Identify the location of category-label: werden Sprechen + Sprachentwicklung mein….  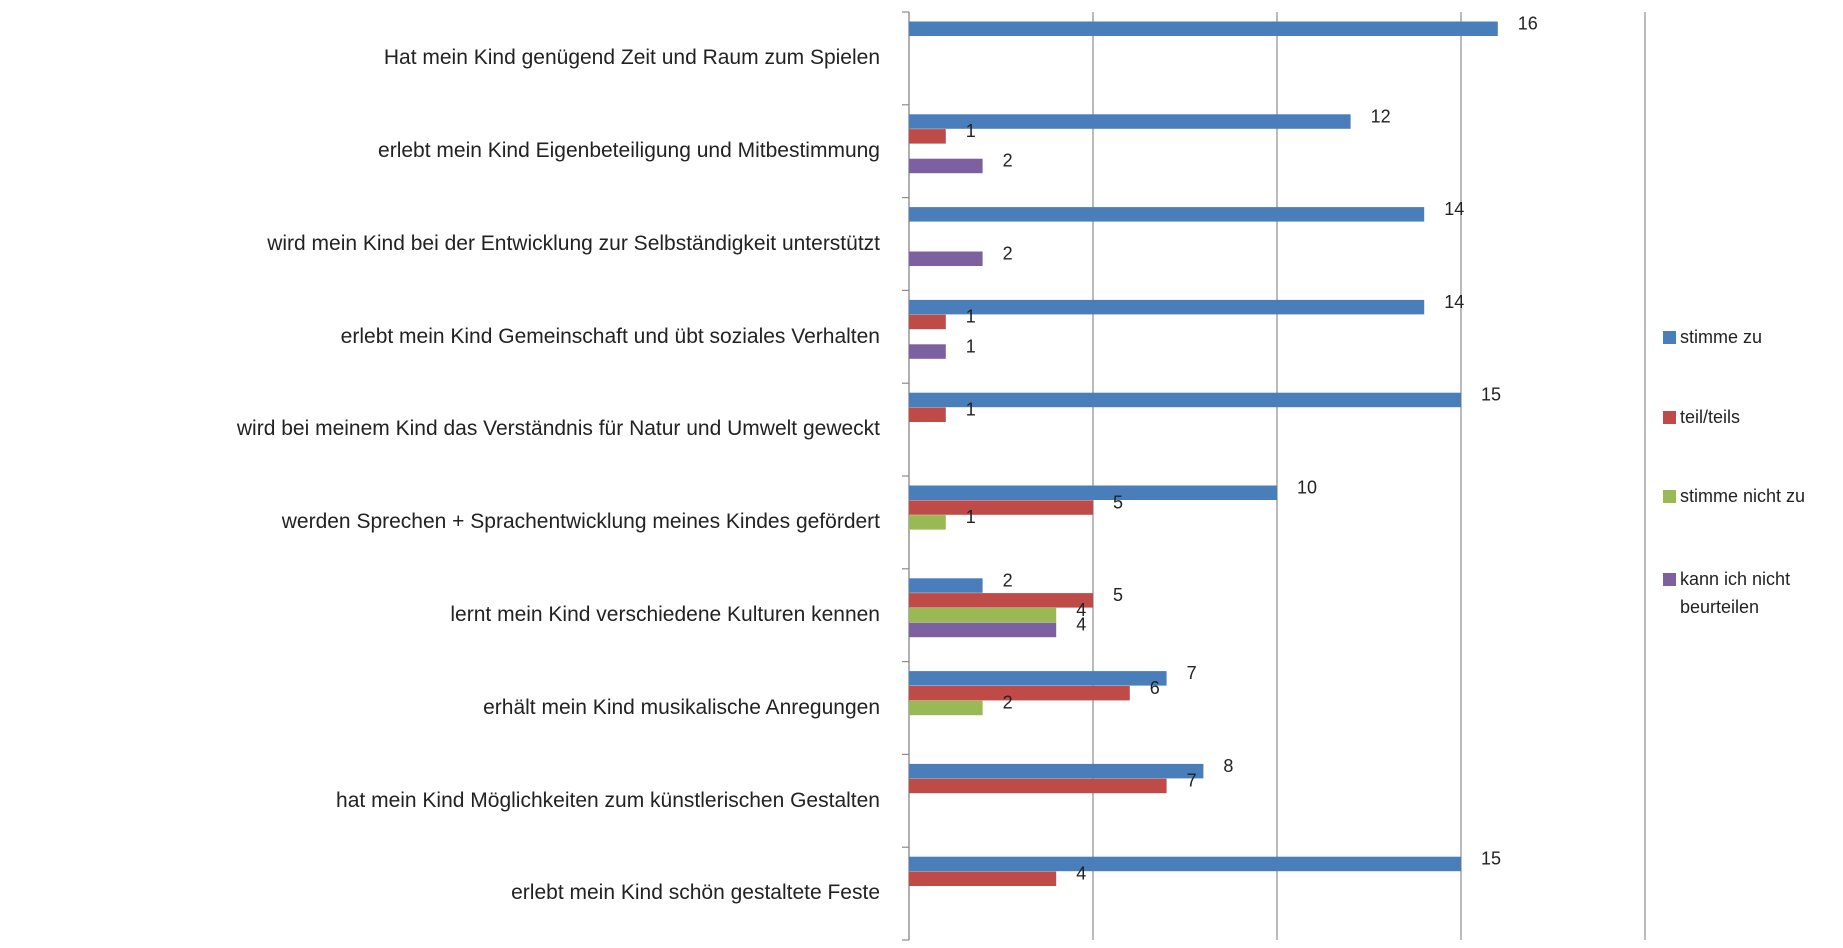
(580, 522).